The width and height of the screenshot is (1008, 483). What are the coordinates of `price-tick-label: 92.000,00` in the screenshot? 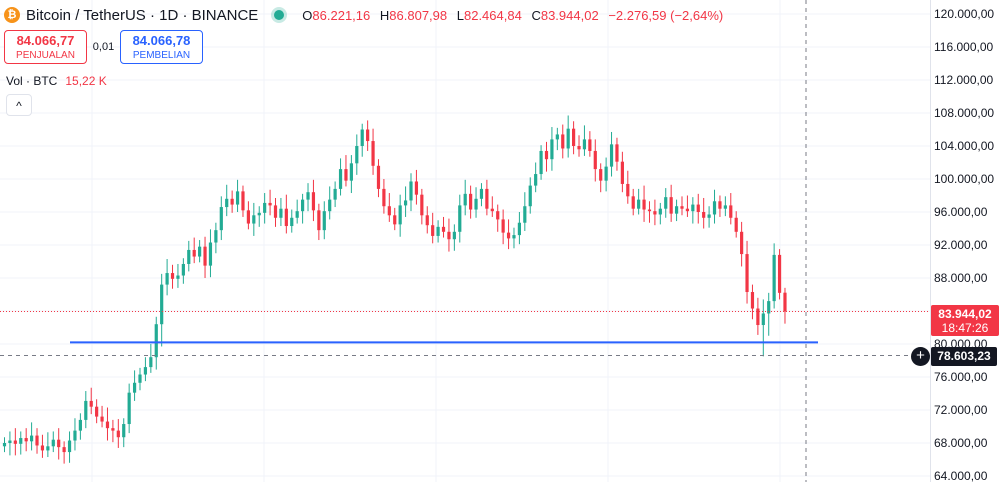 It's located at (961, 245).